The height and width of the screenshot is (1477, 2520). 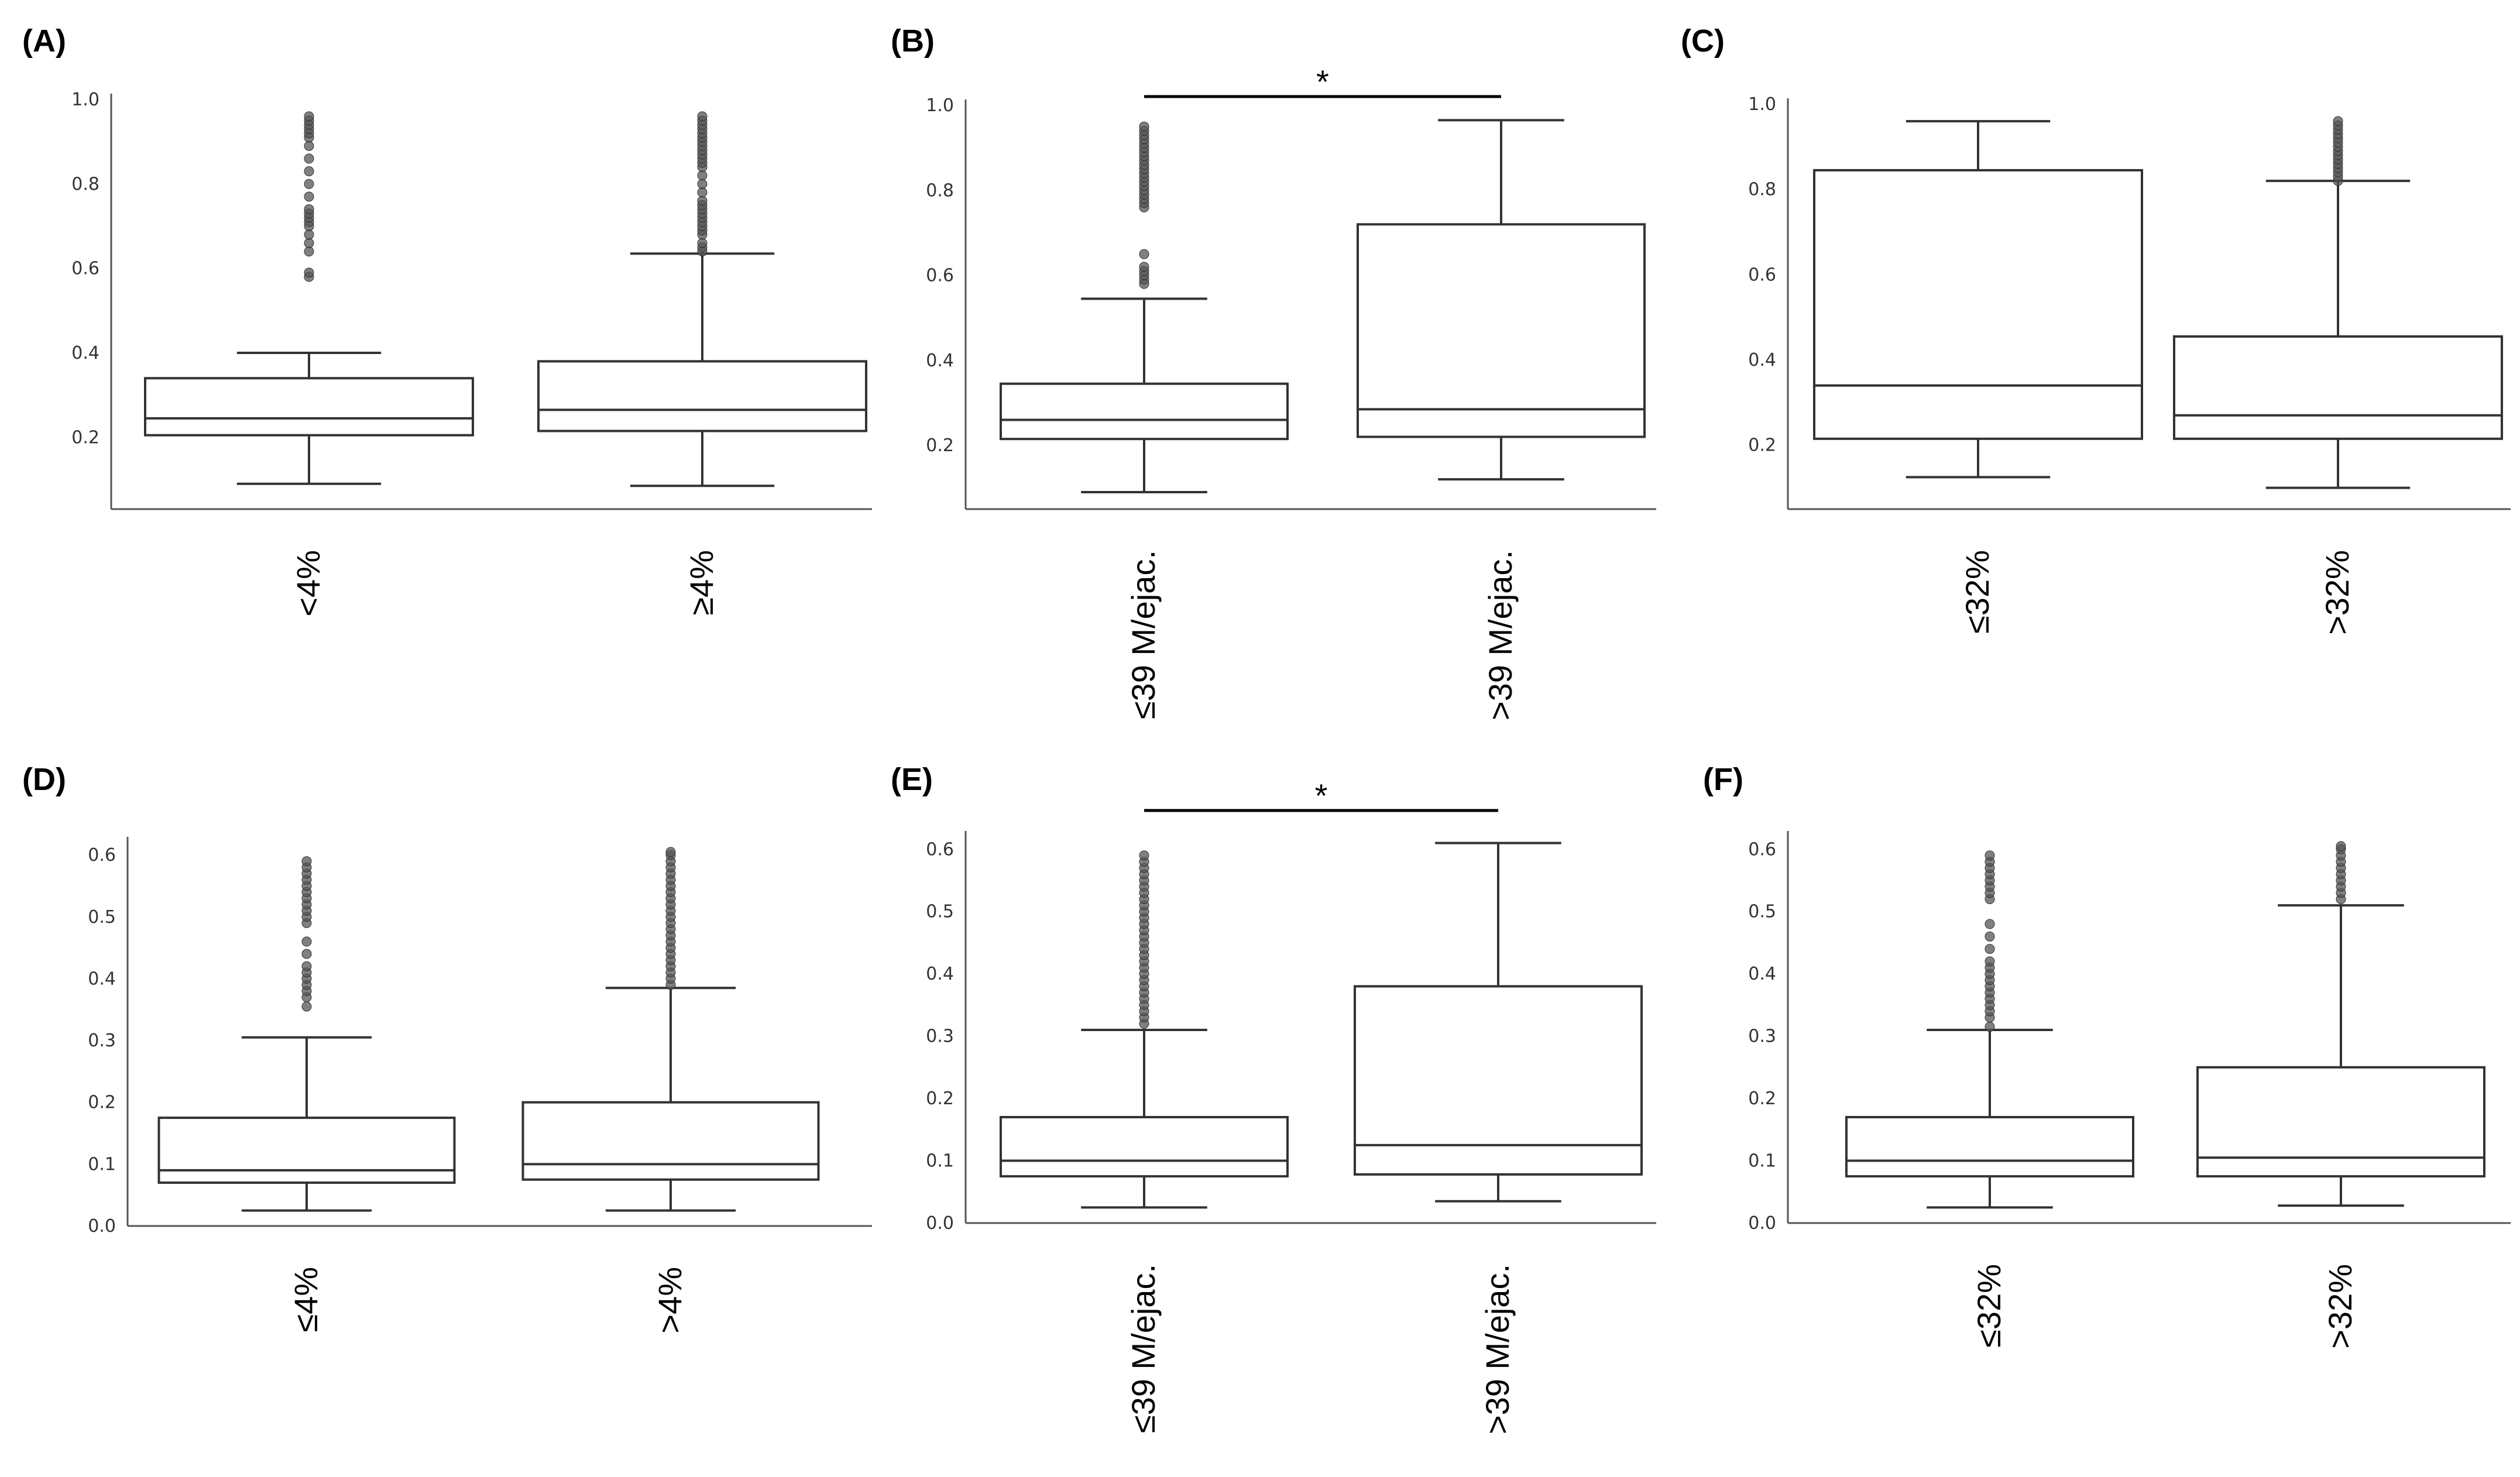 What do you see at coordinates (2107, 1055) in the screenshot?
I see `panel-f: (F) 0.0 0.1 0.2 0.3 0.4 0.5 0.6 ≤32% >32%` at bounding box center [2107, 1055].